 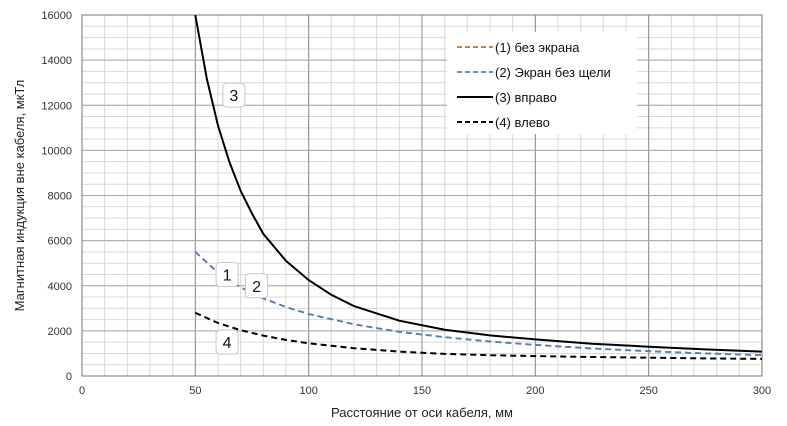 I want to click on y-tick-label: 2000, so click(x=60, y=332).